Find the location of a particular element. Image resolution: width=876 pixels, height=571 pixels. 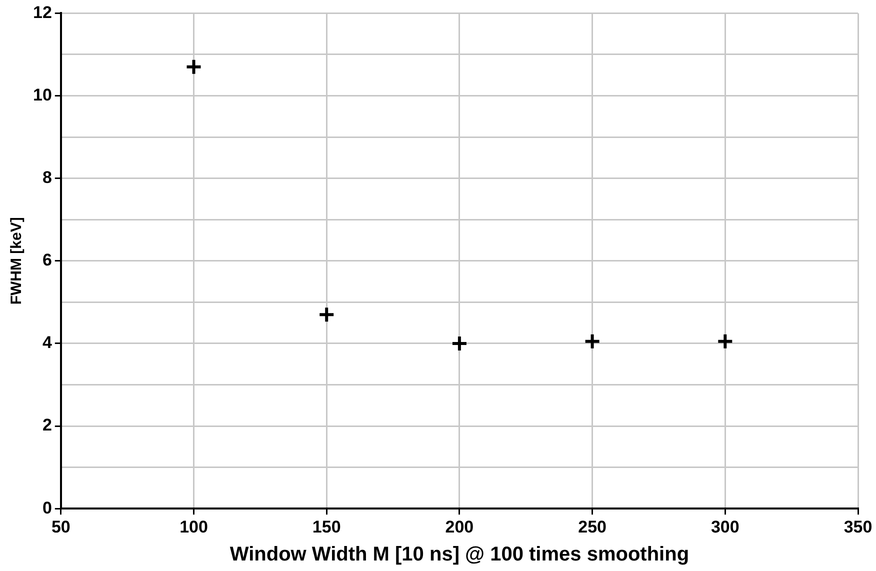

y-tick-label: 6 is located at coordinates (47, 260).